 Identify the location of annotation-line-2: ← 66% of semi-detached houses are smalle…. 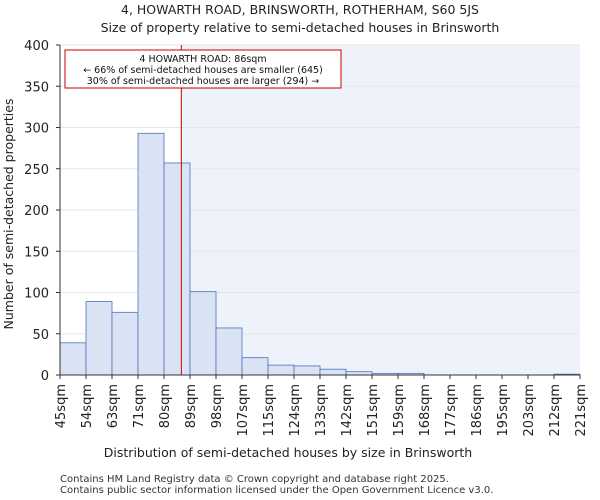
(203, 70).